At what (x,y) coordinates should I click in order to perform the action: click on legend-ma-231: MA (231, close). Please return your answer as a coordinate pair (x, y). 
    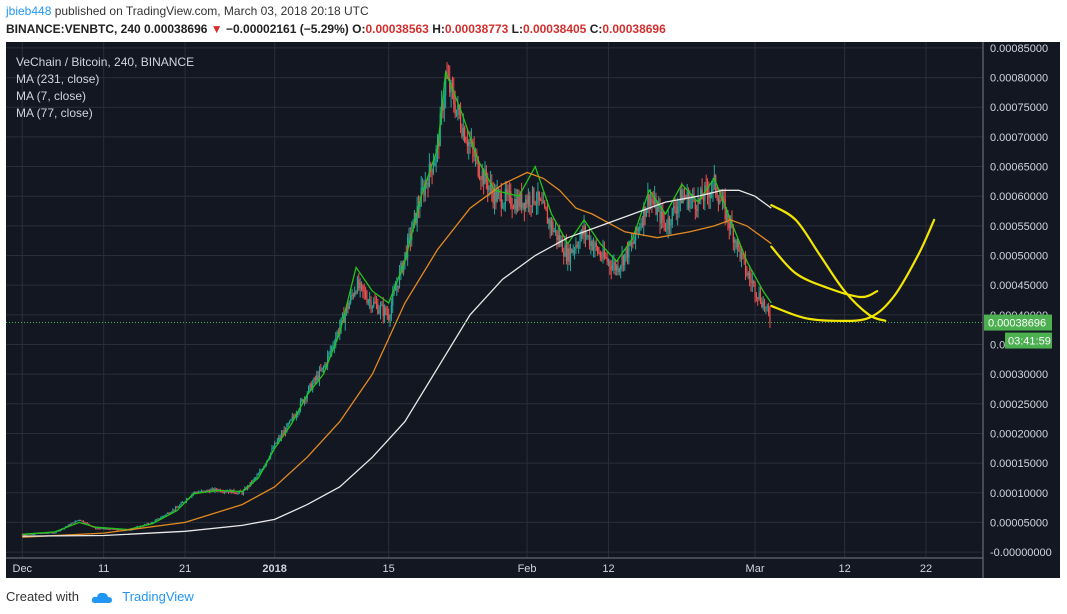
    Looking at the image, I should click on (58, 79).